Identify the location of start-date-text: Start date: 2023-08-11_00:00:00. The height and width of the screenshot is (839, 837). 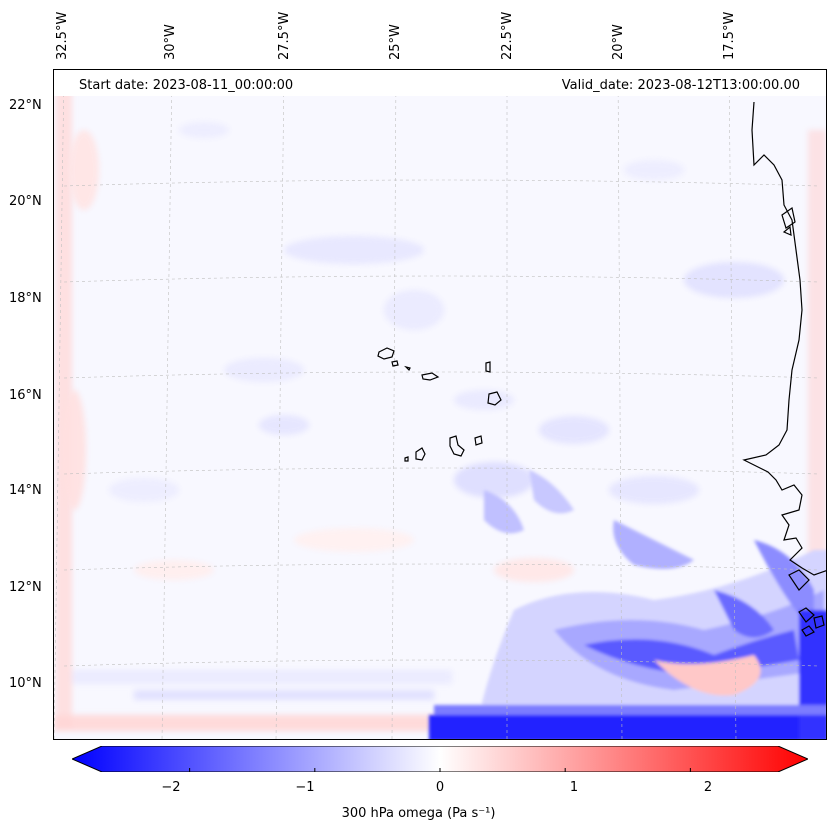
(186, 85).